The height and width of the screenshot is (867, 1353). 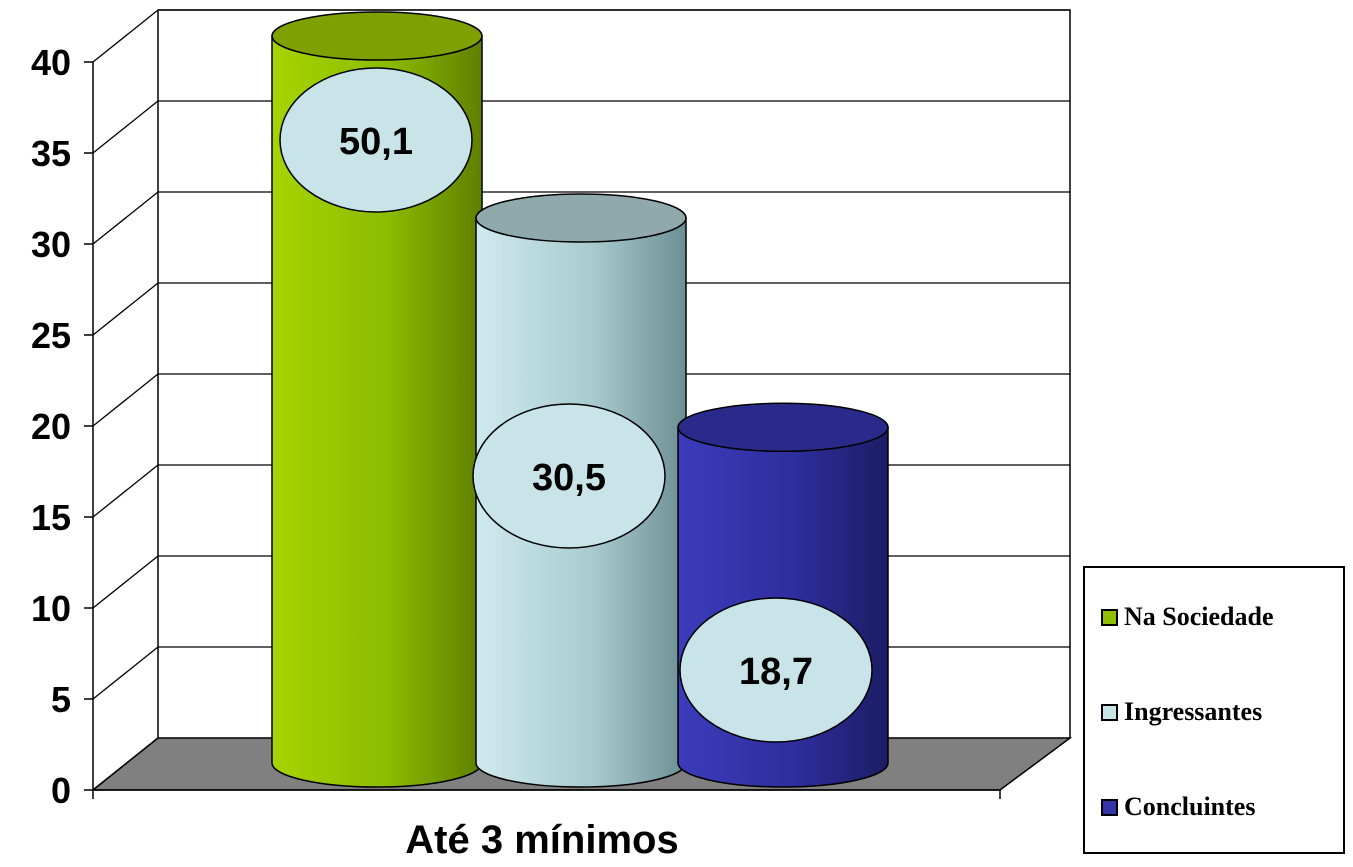 I want to click on legend-label: Ingressantes, so click(x=1193, y=711).